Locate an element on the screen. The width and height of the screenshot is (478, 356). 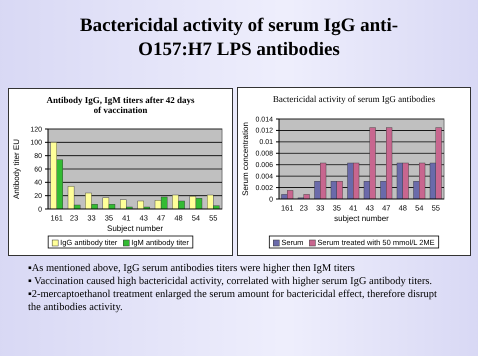
x-axis-title: subject number is located at coordinates (362, 218).